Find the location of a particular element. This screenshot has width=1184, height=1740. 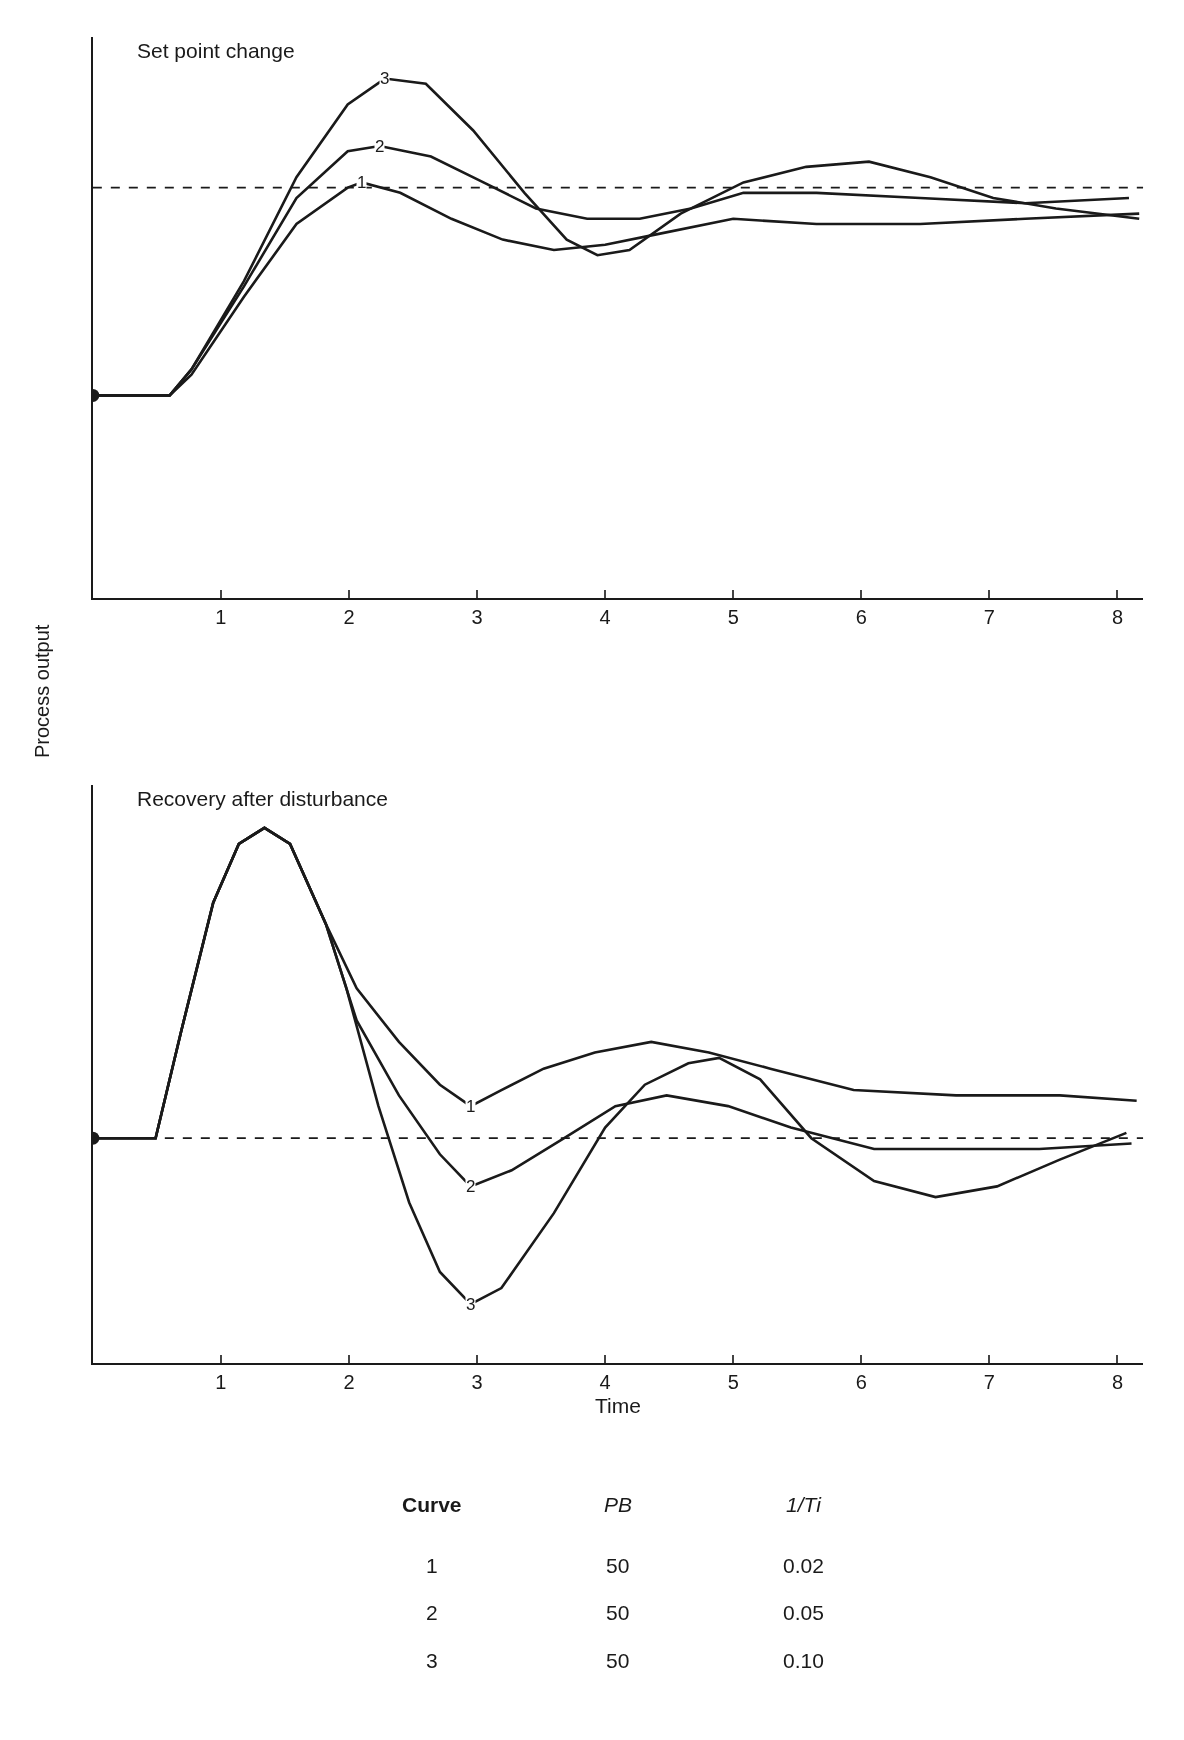

text: 0.02 is located at coordinates (803, 1565).